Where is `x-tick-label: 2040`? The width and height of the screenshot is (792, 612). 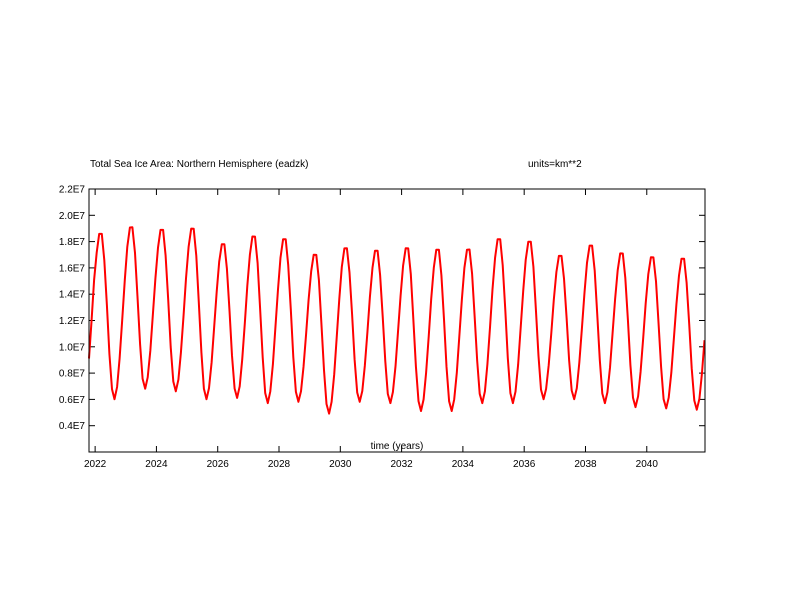 x-tick-label: 2040 is located at coordinates (647, 464).